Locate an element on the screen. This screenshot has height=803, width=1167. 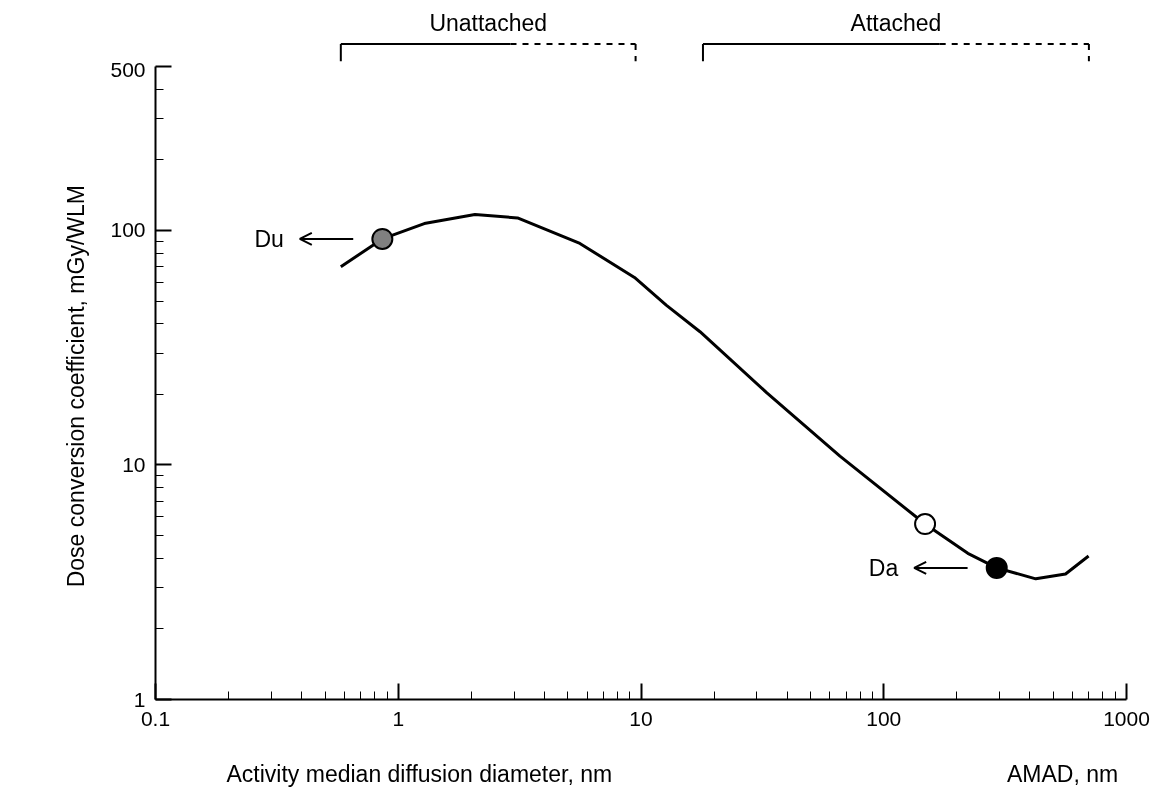
text: Unattached is located at coordinates (488, 23).